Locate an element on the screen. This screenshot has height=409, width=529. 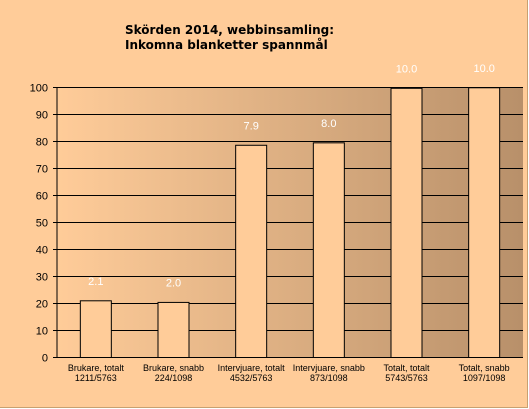
y-tick-label: 40 is located at coordinates (42, 251).